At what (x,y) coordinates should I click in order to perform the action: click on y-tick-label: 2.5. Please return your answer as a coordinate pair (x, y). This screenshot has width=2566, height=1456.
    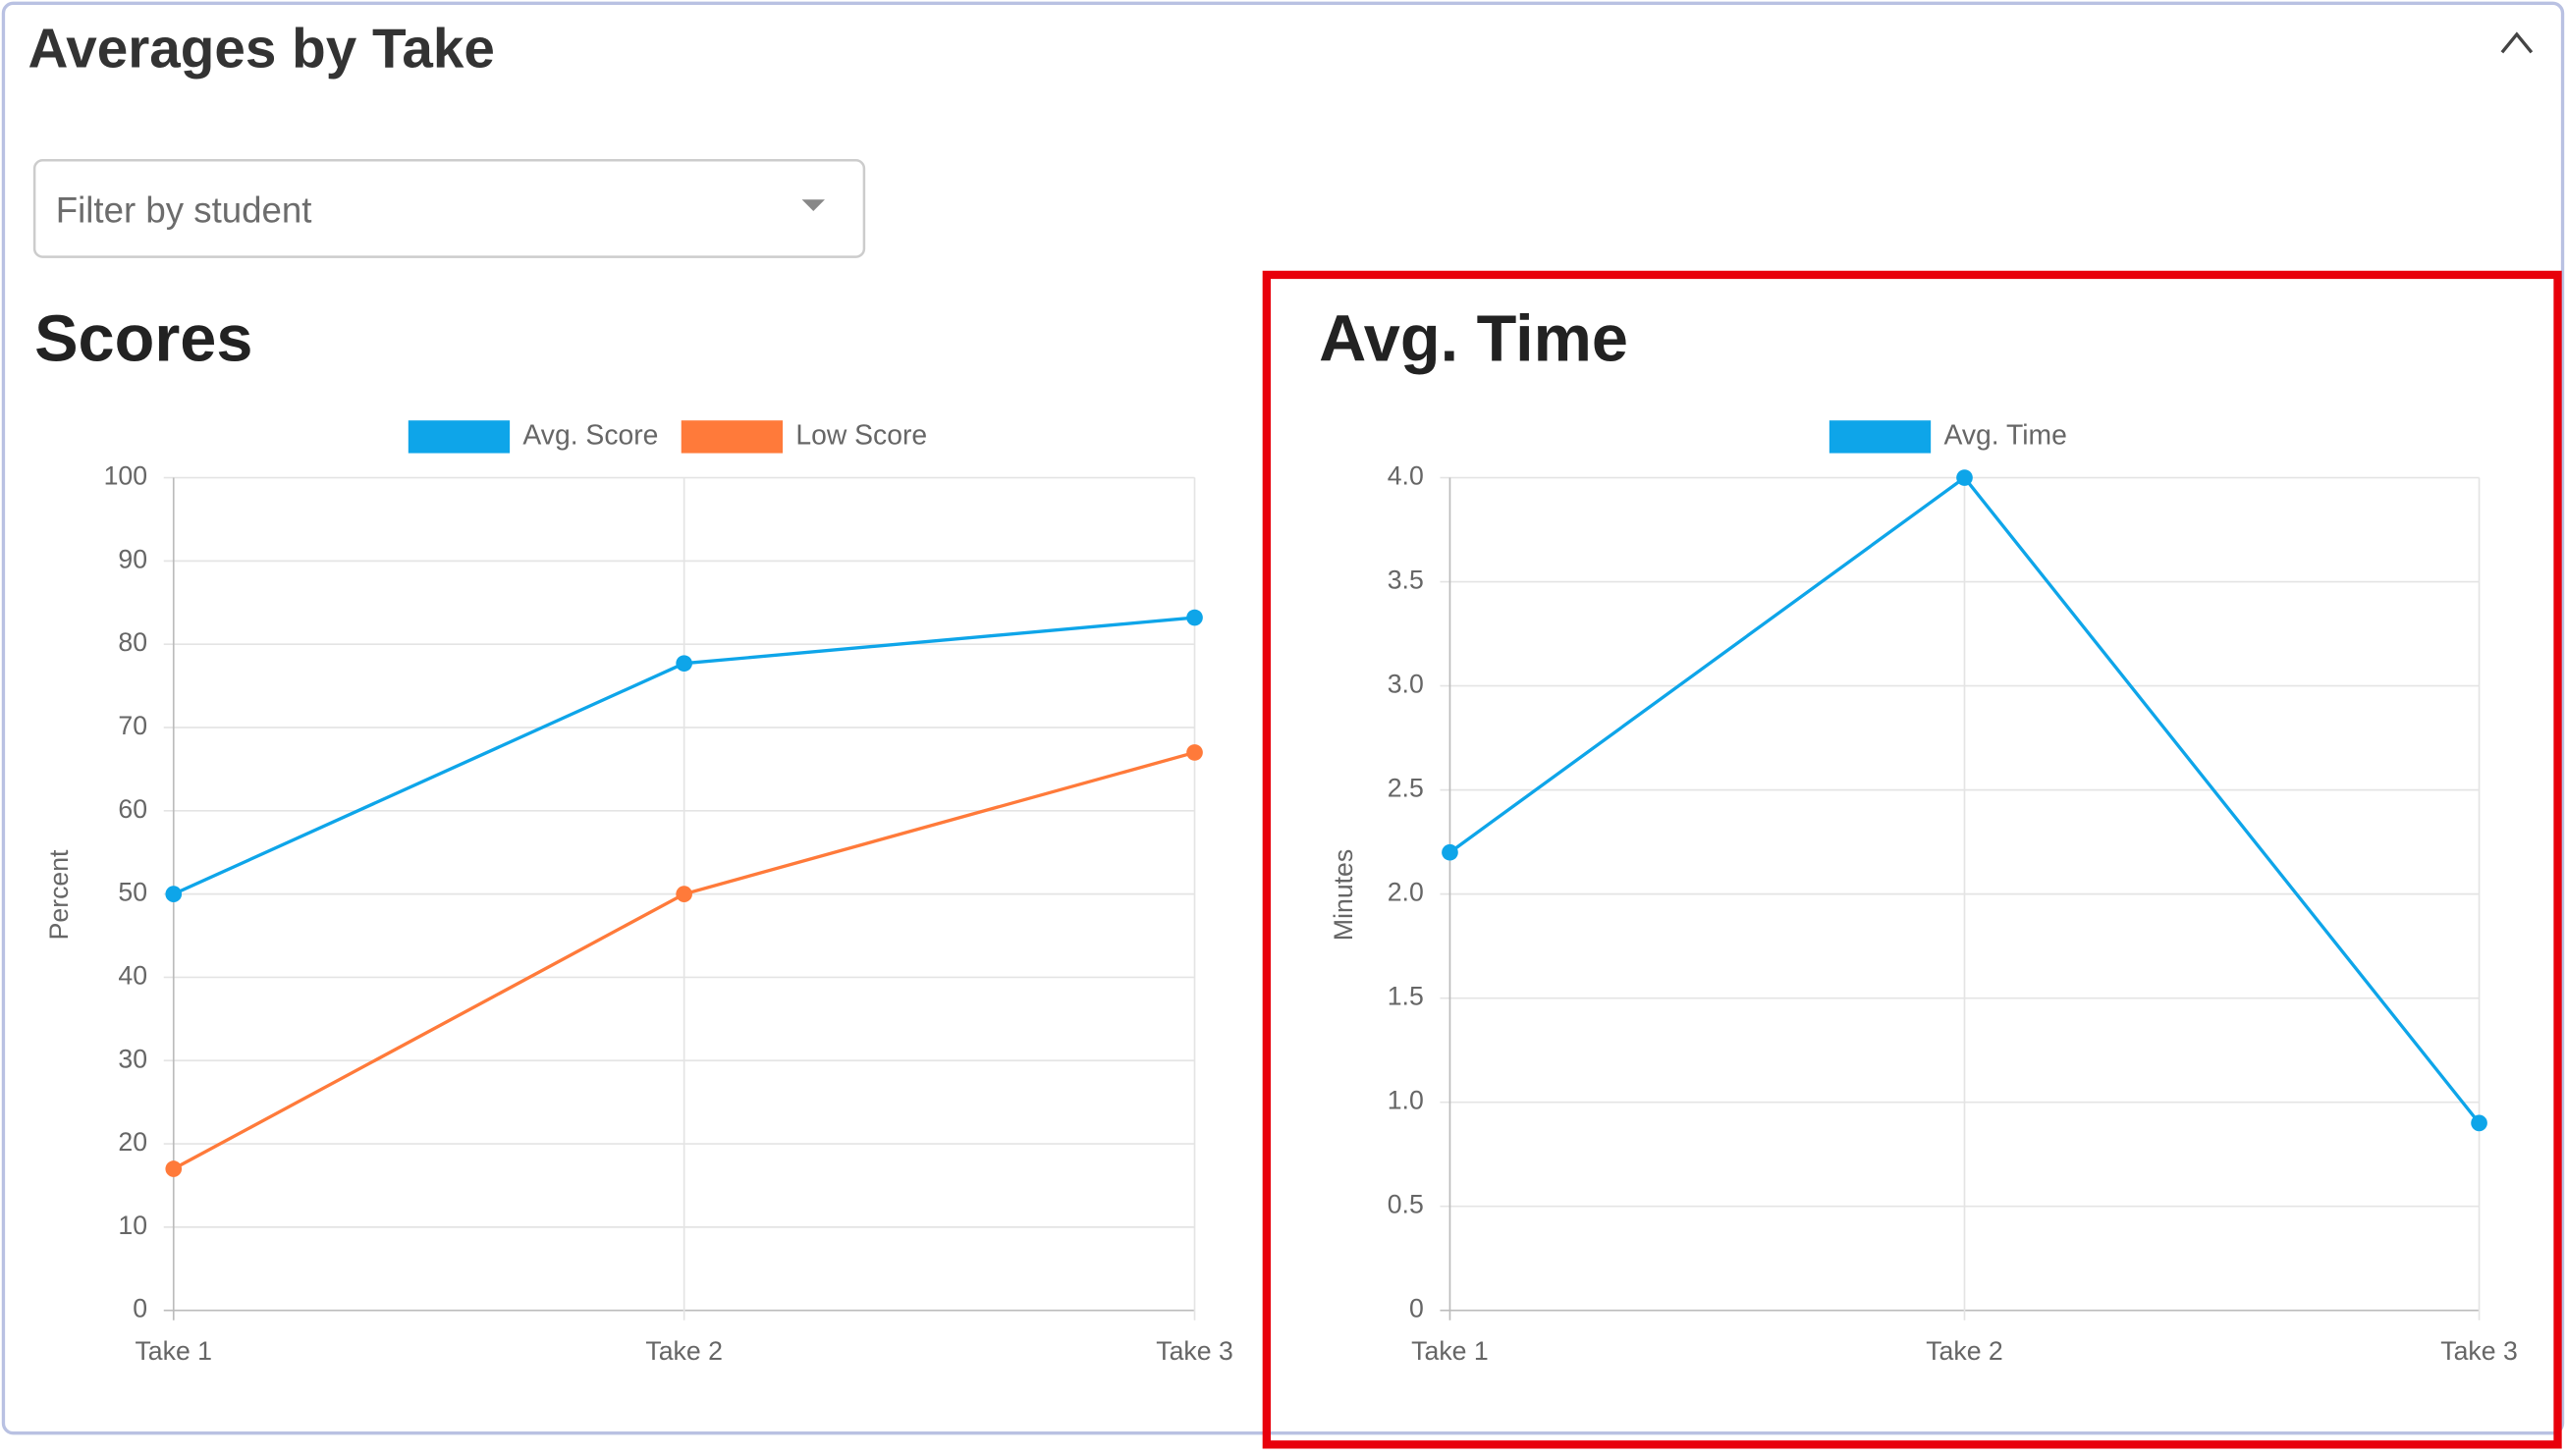
    Looking at the image, I should click on (1406, 788).